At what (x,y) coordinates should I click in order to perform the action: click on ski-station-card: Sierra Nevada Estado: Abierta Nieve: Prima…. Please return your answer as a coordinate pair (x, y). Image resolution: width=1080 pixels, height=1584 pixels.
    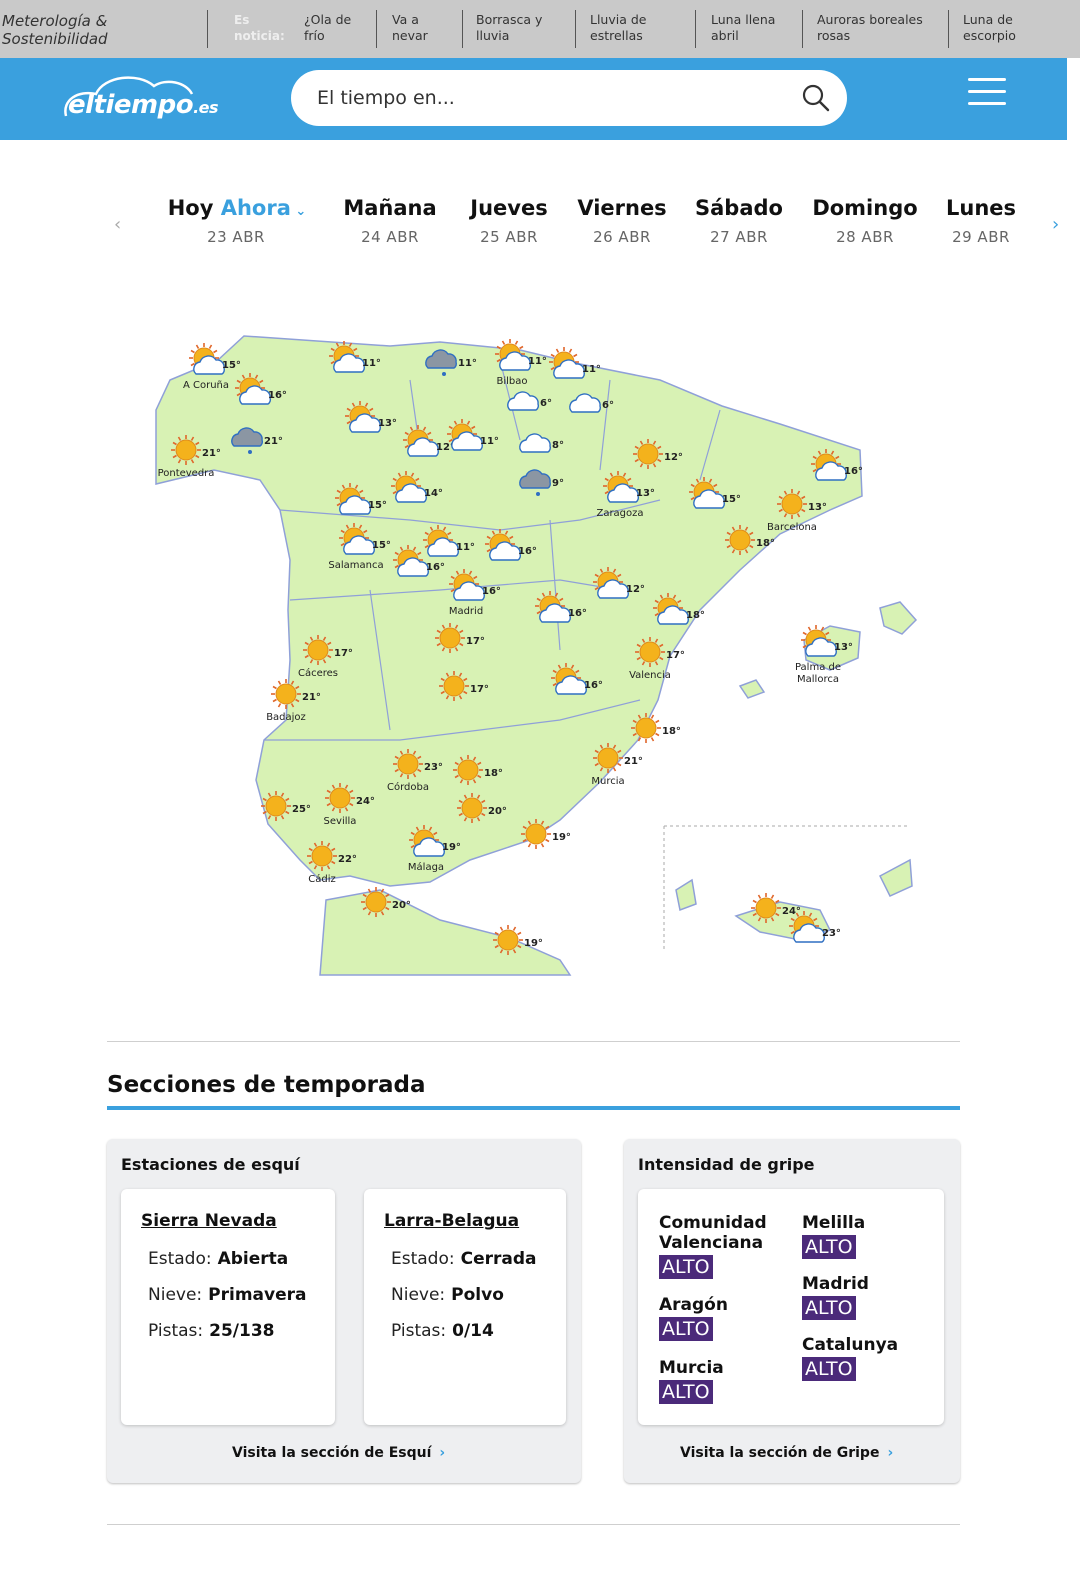
    Looking at the image, I should click on (228, 1307).